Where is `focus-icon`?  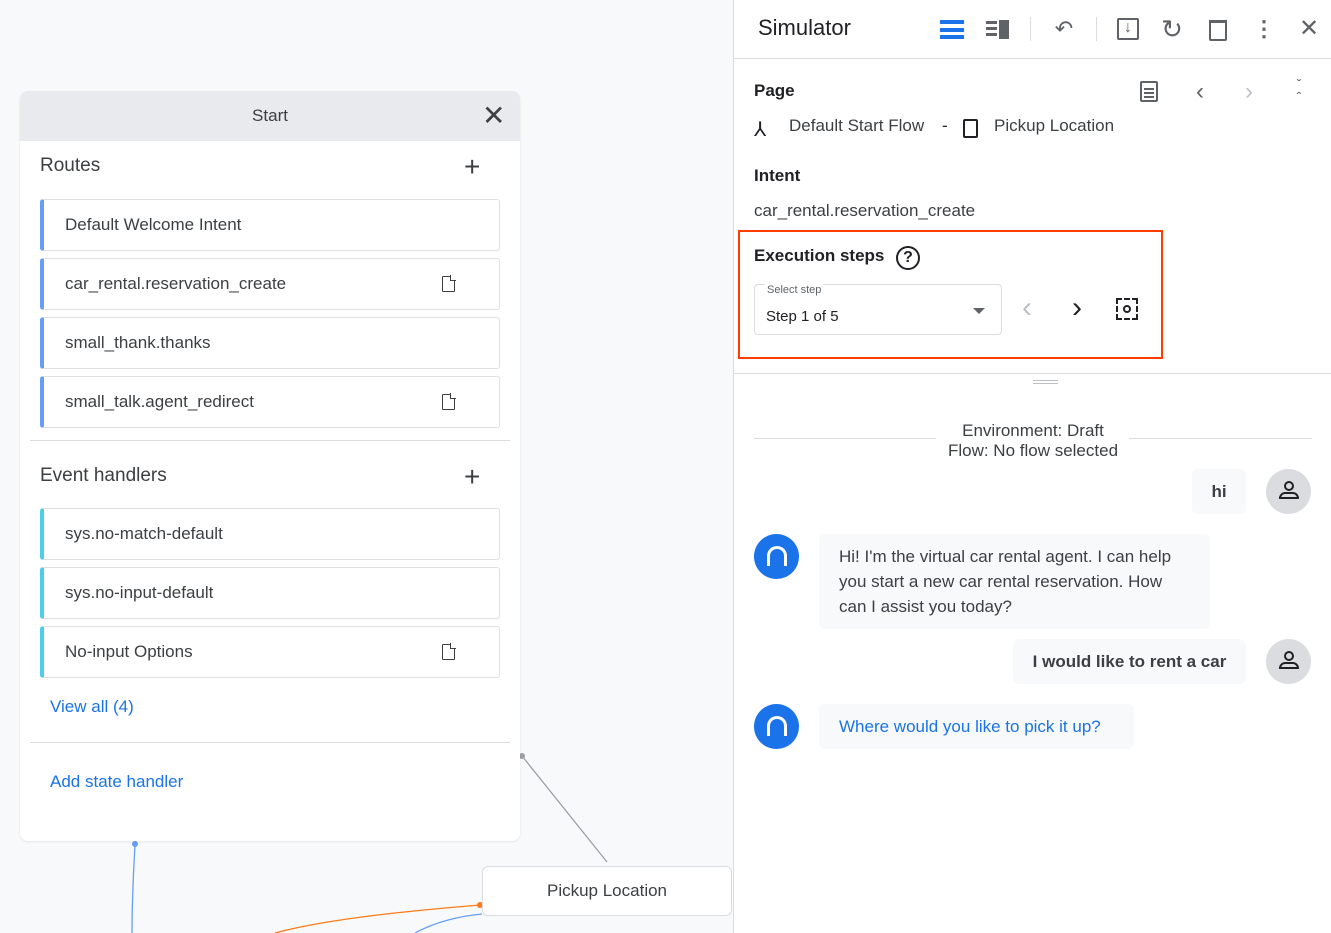
focus-icon is located at coordinates (1127, 309).